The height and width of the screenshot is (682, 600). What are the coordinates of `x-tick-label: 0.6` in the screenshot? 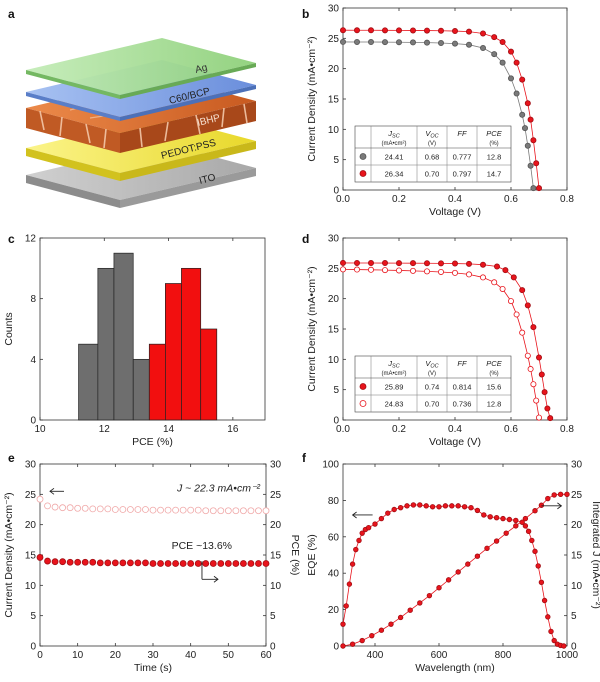 It's located at (511, 429).